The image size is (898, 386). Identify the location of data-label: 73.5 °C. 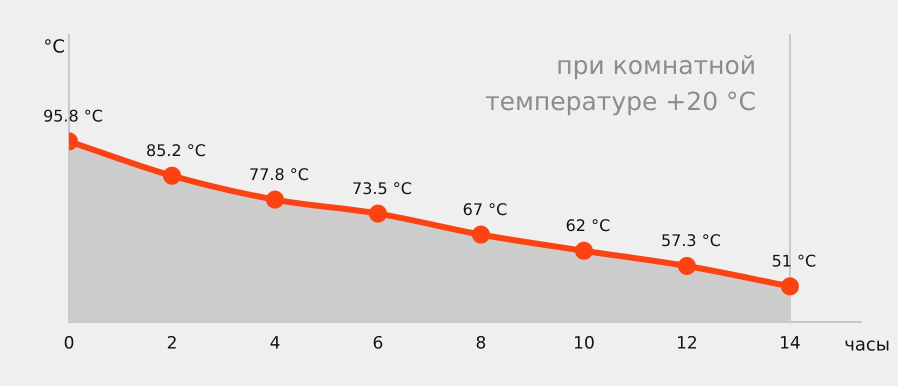
(382, 188).